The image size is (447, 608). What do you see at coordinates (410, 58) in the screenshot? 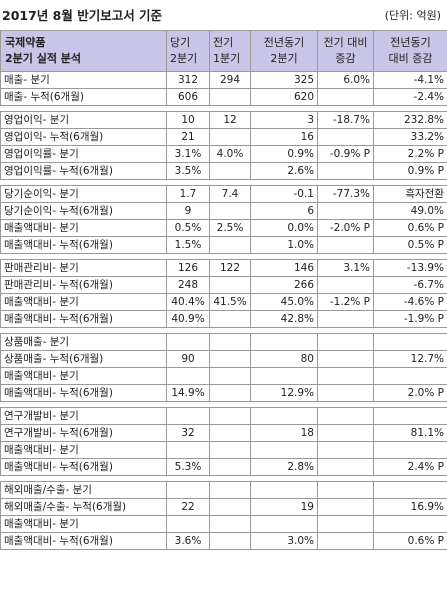
I see `header-c5-line2: 대비 증감` at bounding box center [410, 58].